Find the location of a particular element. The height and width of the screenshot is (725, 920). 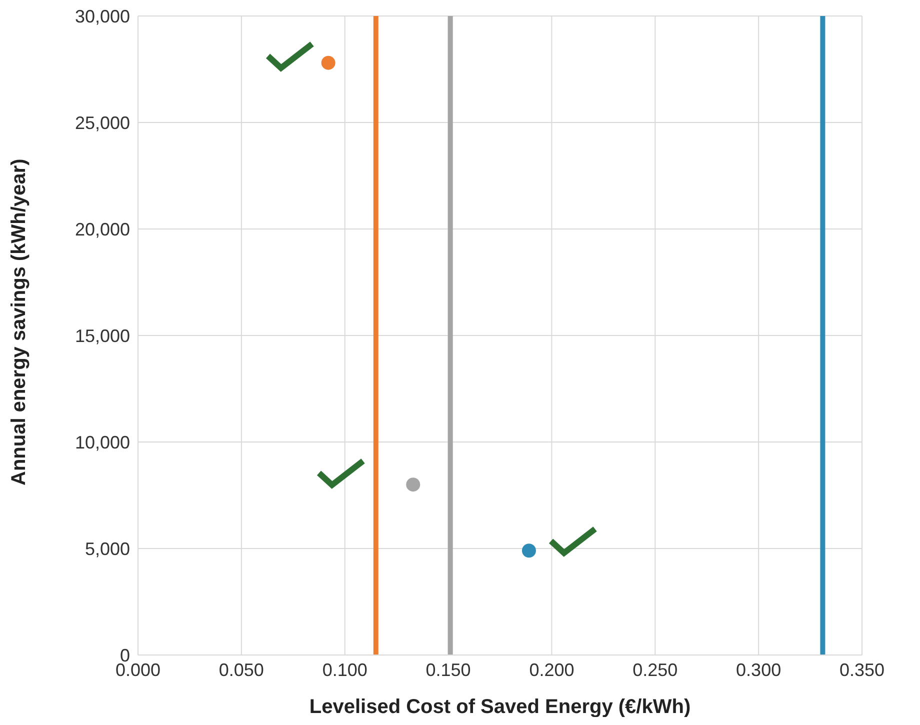

y-axis-title: Annual energy savings (kWh/year) is located at coordinates (19, 322).